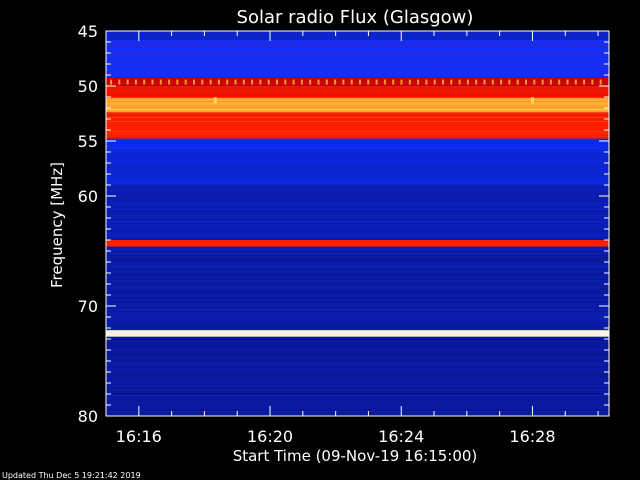  I want to click on x-axis-label: Start Time (09-Nov-19 16:15:00), so click(355, 456).